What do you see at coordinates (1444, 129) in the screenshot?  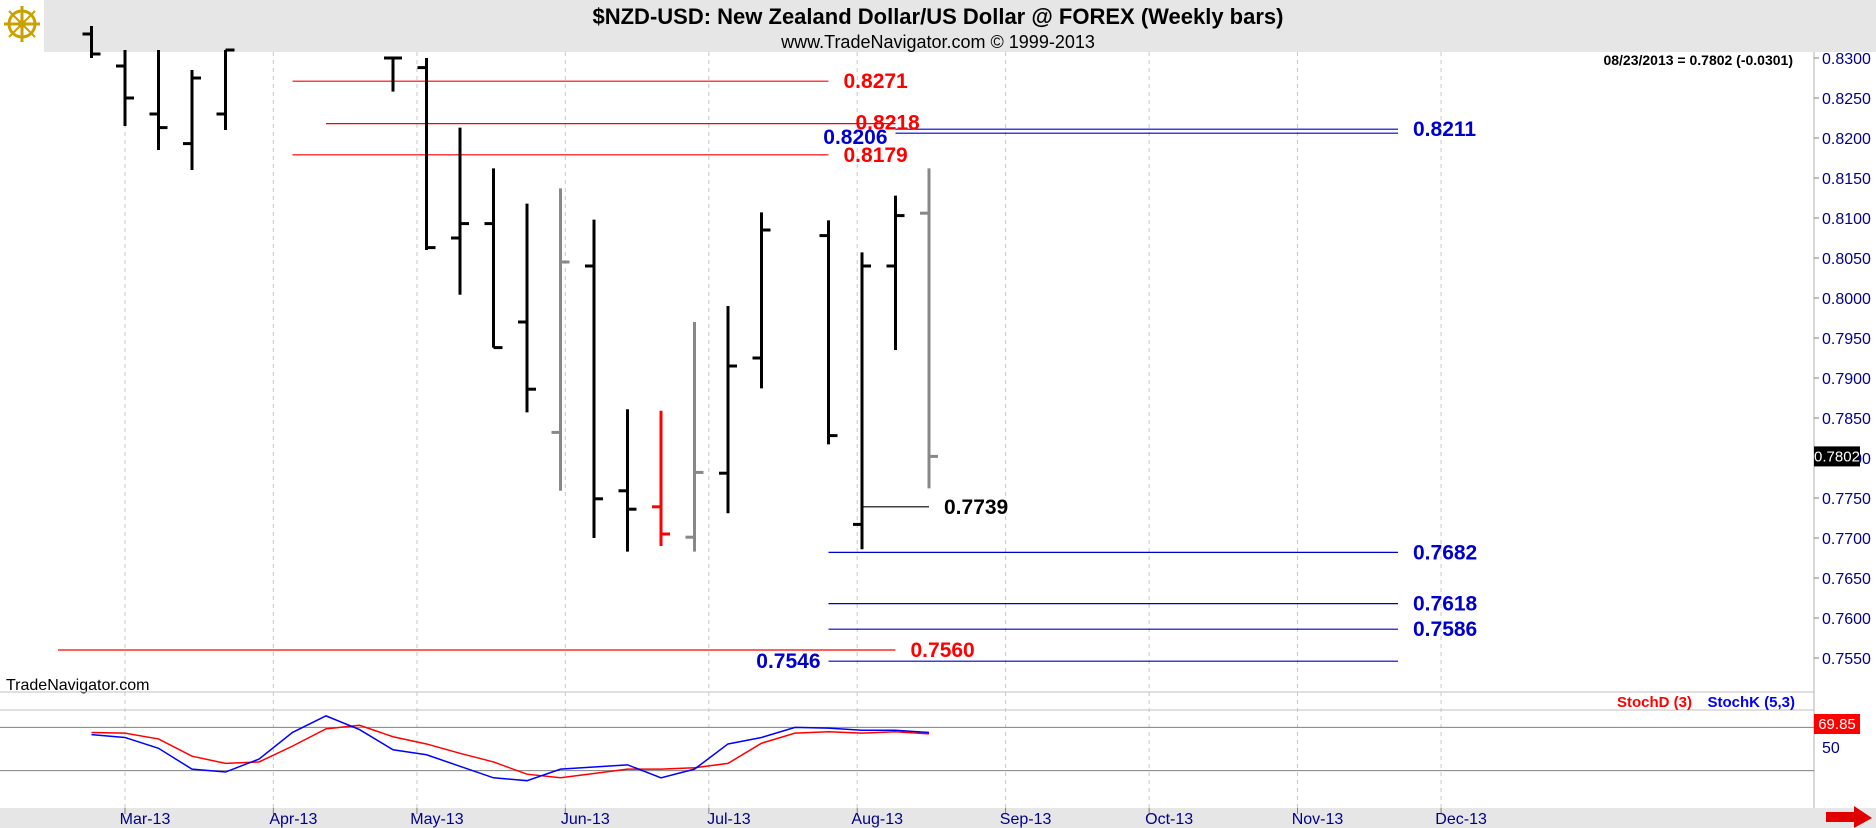 I see `level-label-0.8211: 0.8211` at bounding box center [1444, 129].